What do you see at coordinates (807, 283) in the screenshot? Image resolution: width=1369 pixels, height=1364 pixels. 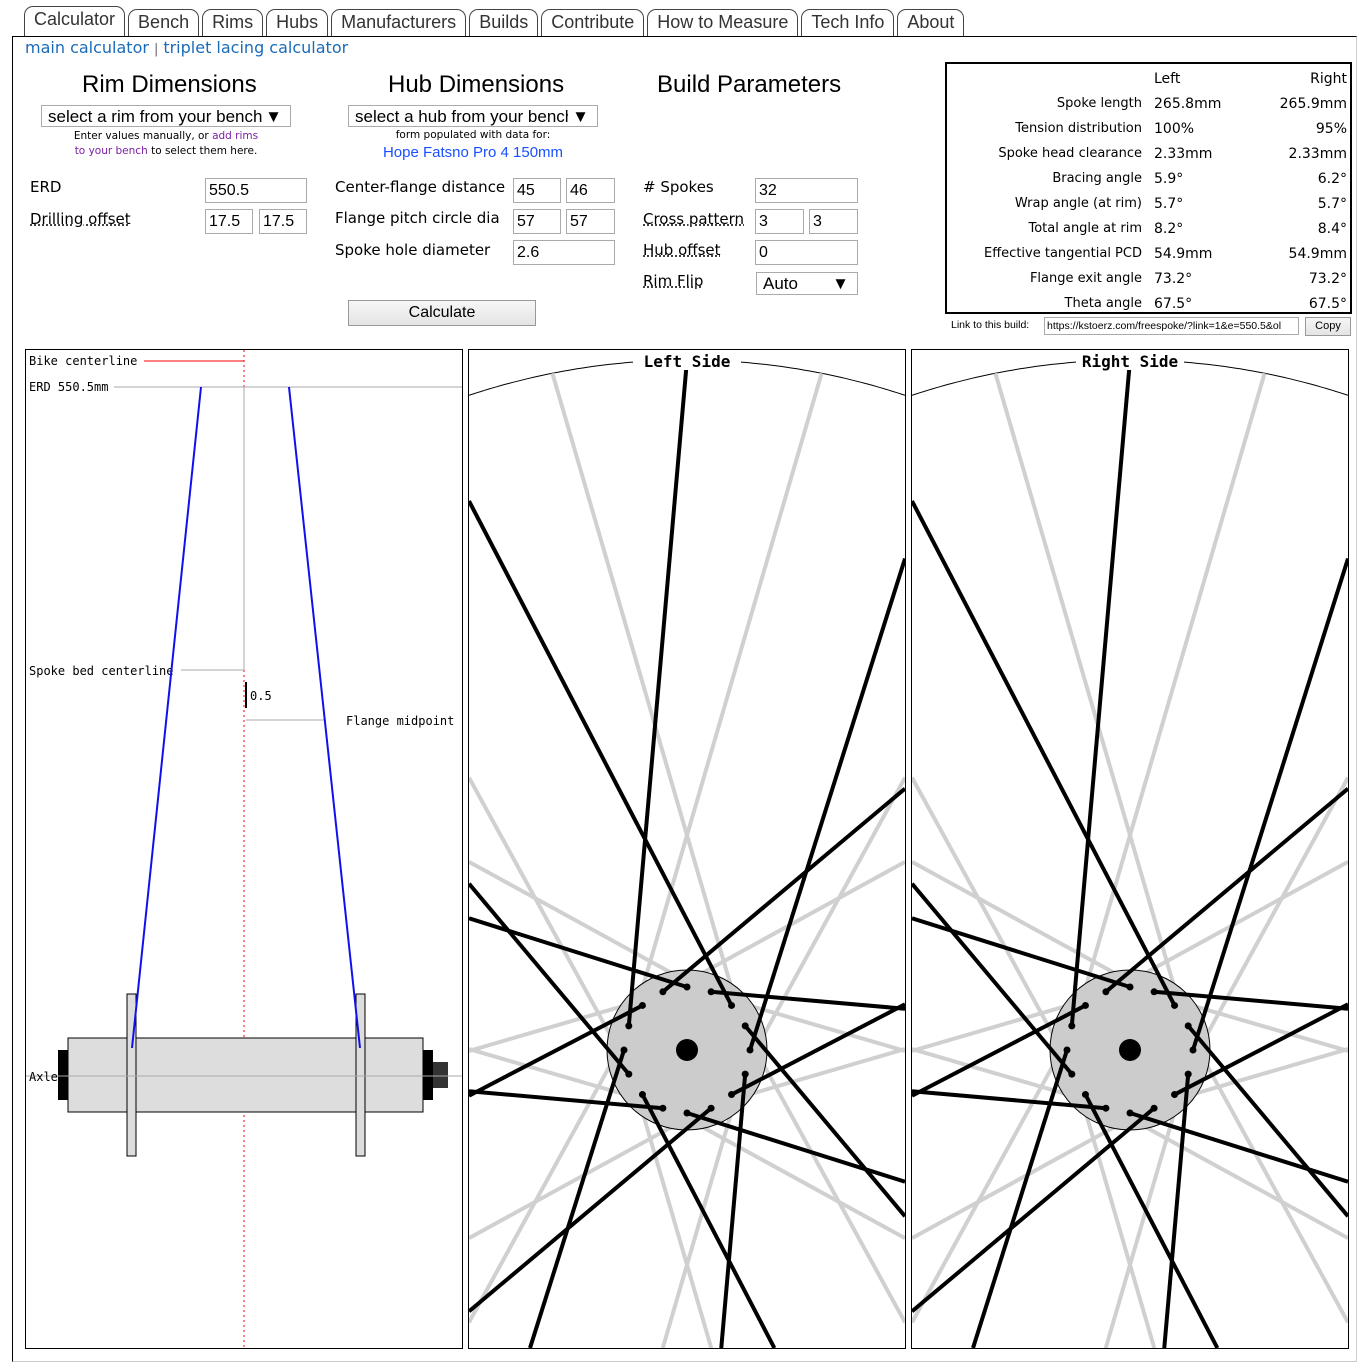 I see `rim-flip-select: Auto ▼` at bounding box center [807, 283].